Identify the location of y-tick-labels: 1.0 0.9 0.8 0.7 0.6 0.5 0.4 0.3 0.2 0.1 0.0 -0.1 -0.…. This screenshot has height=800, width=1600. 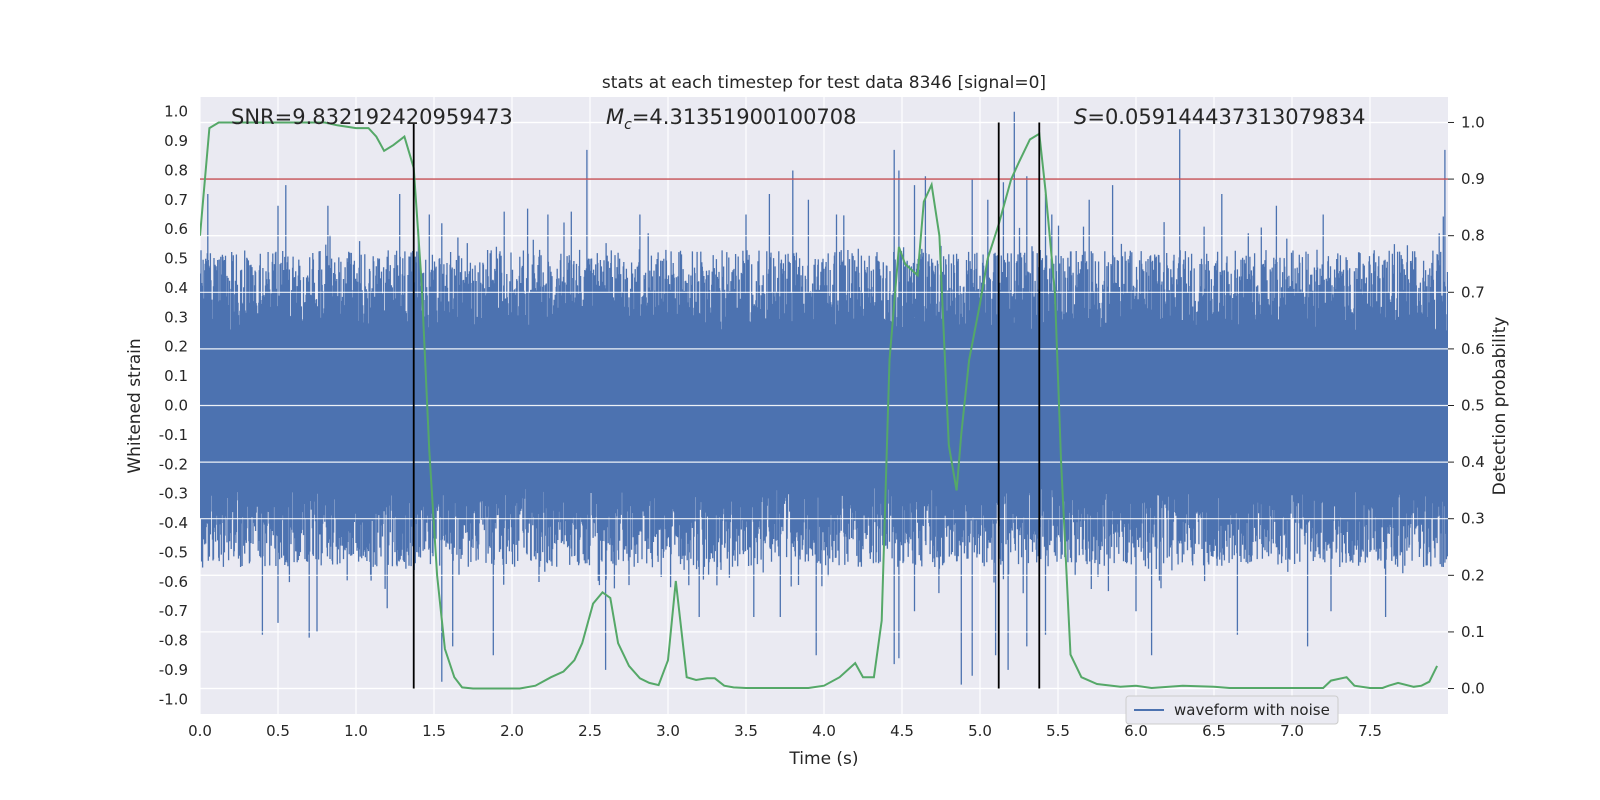
(173, 406).